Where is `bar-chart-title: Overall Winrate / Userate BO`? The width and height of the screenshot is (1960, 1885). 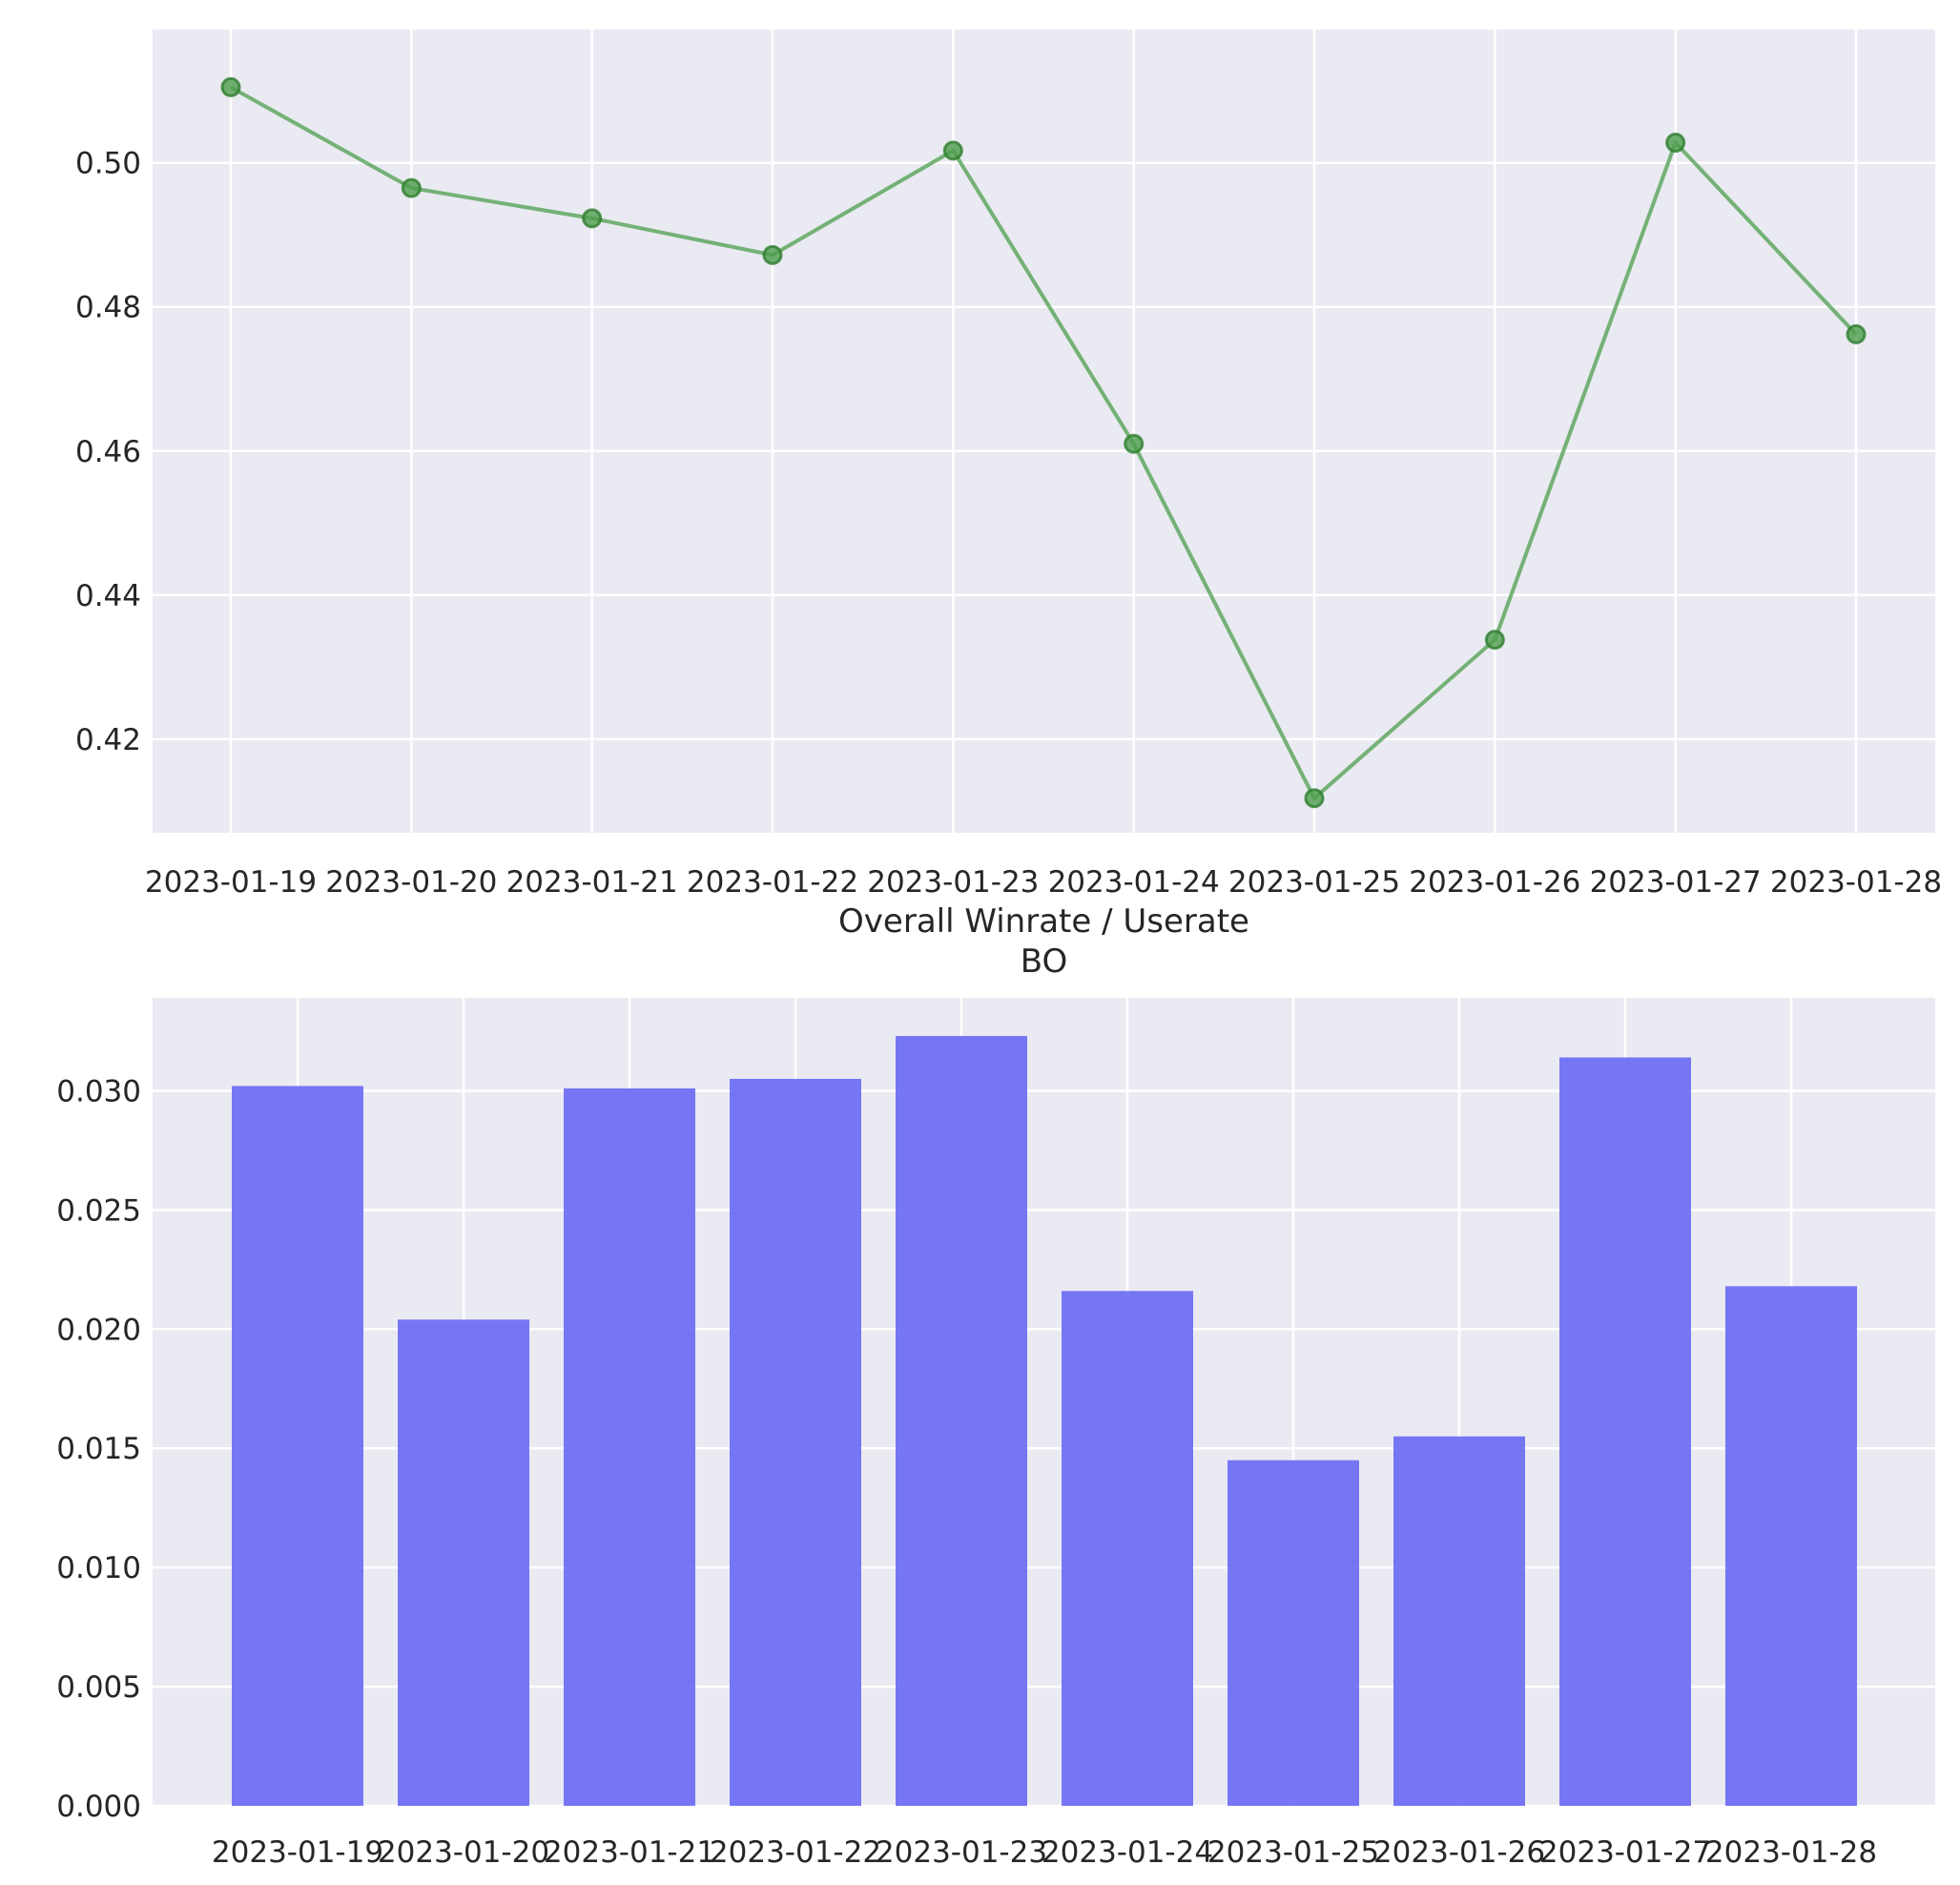
bar-chart-title: Overall Winrate / Userate BO is located at coordinates (1043, 942).